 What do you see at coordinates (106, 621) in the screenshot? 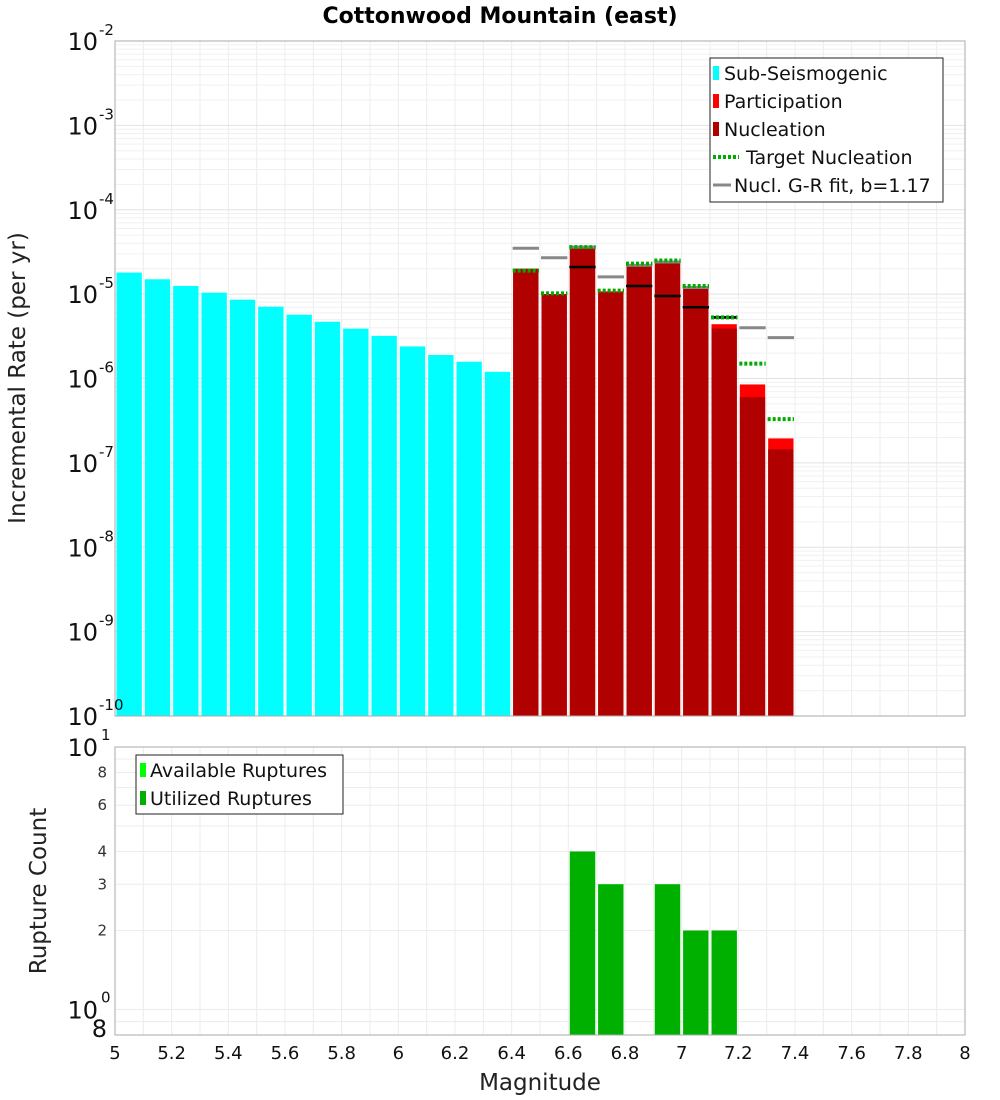
I see `y-tick-exponent: -9` at bounding box center [106, 621].